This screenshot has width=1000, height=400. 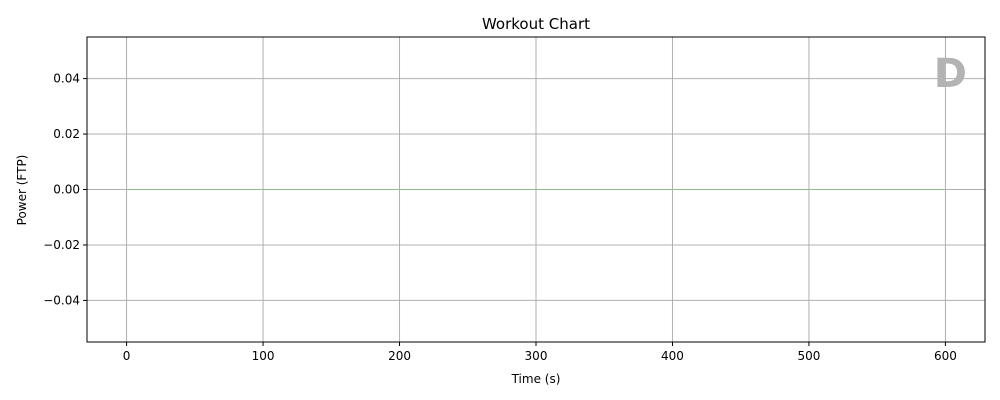 What do you see at coordinates (22, 190) in the screenshot?
I see `y-axis-label: Power (FTP)` at bounding box center [22, 190].